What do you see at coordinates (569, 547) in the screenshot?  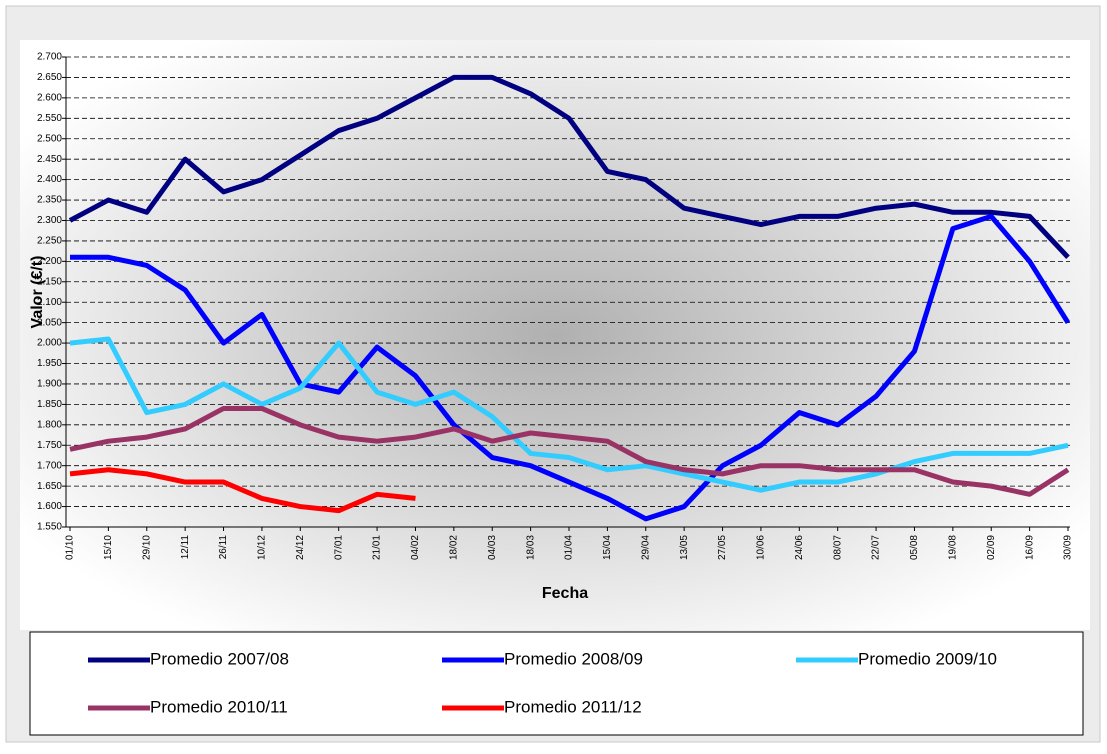 I see `x-tick-label: 01/04` at bounding box center [569, 547].